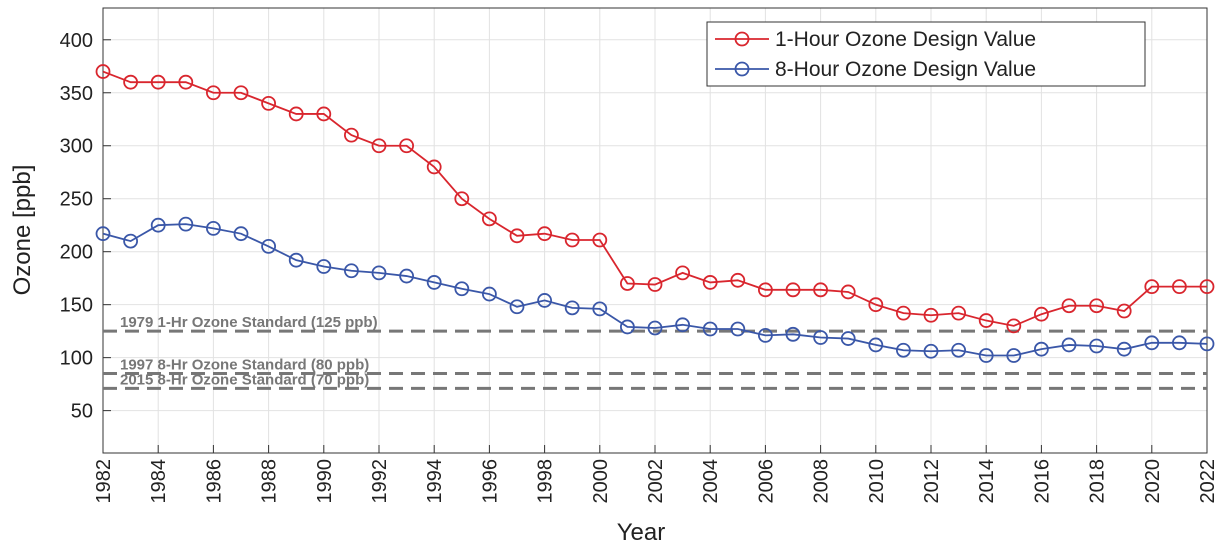  Describe the element at coordinates (766, 481) in the screenshot. I see `x-tick-label: 2006` at that location.